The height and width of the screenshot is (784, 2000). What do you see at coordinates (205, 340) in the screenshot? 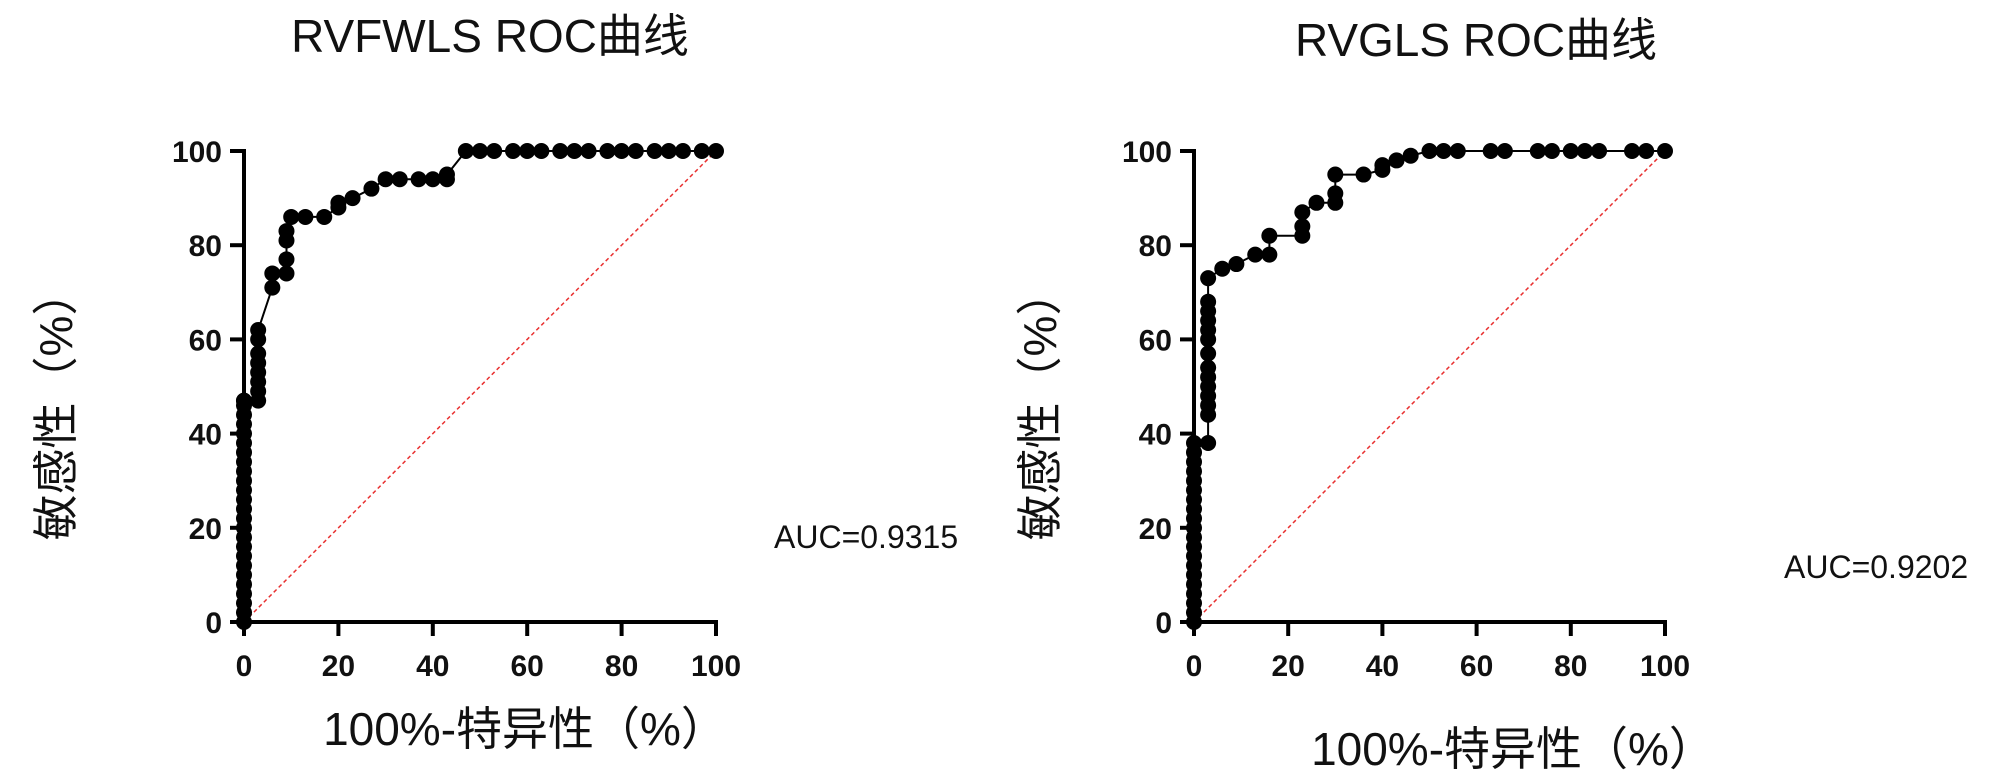
I see `y-tick-label: 60` at bounding box center [205, 340].